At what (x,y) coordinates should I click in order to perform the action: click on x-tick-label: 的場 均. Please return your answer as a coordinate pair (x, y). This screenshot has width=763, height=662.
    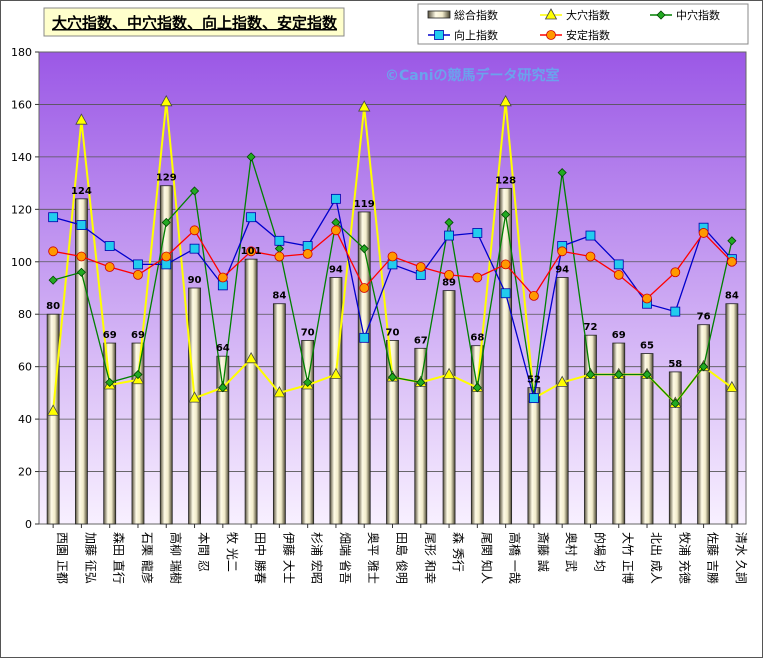
    Looking at the image, I should click on (599, 552).